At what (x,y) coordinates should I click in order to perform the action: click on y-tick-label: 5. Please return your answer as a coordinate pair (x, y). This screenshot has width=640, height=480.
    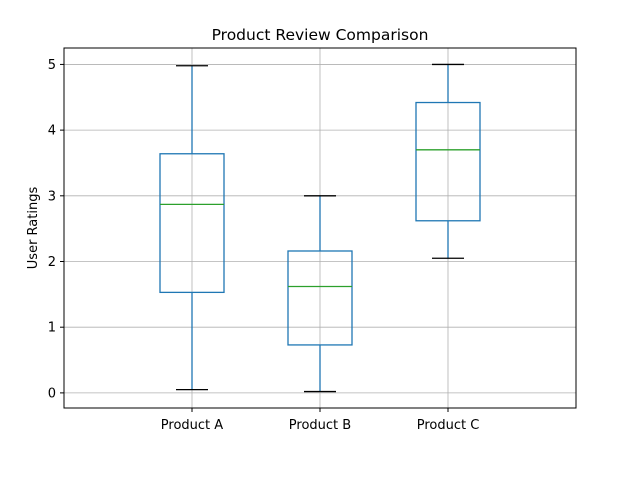
    Looking at the image, I should click on (52, 65).